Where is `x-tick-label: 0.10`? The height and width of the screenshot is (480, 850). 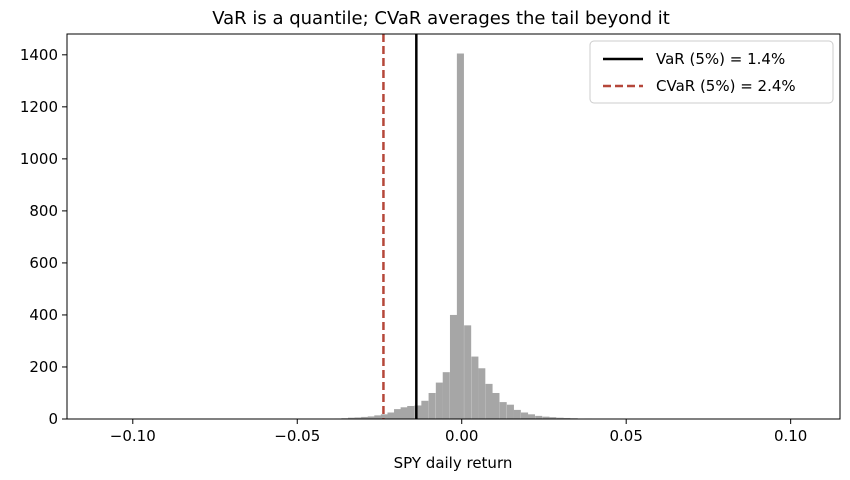
x-tick-label: 0.10 is located at coordinates (790, 436).